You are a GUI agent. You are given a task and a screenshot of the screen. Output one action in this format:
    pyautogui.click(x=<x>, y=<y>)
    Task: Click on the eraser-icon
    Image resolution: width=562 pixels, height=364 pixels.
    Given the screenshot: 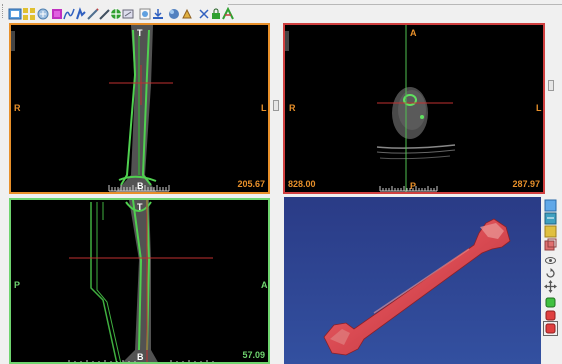 What is the action you would take?
    pyautogui.click(x=128, y=14)
    